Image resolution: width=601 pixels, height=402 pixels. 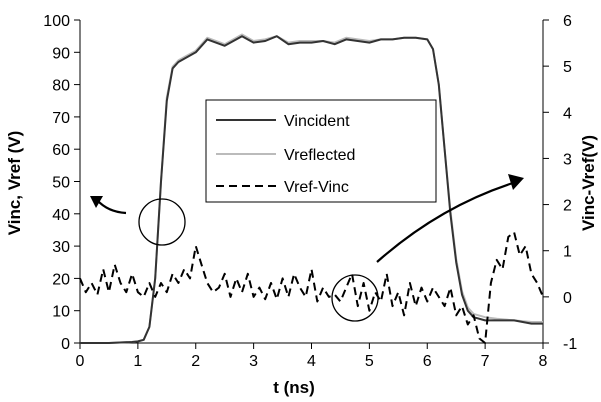 I want to click on y-left-tick-label: 60, so click(x=61, y=150).